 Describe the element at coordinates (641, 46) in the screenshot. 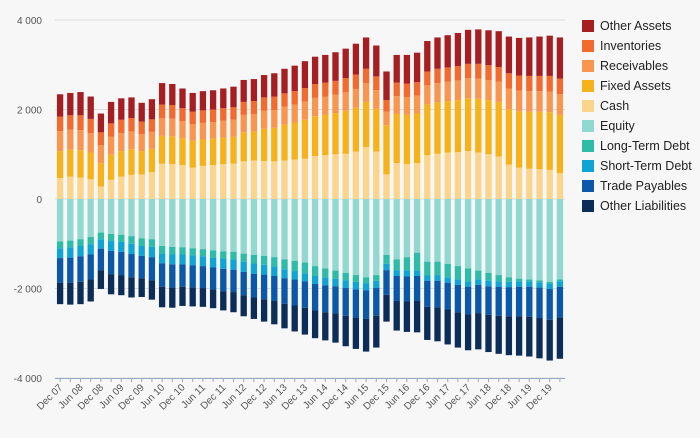

I see `legend-item: Inventories` at that location.